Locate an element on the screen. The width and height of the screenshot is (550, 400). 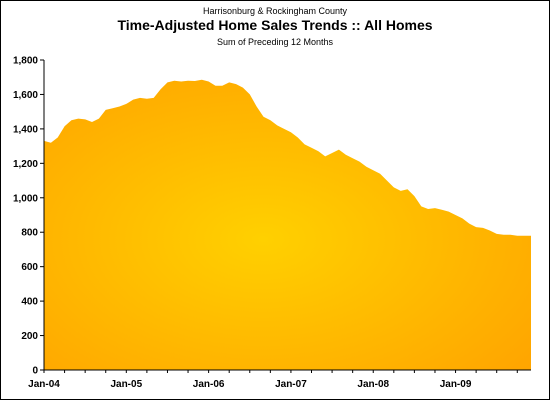
y-tick-label: 1,200 is located at coordinates (25, 164).